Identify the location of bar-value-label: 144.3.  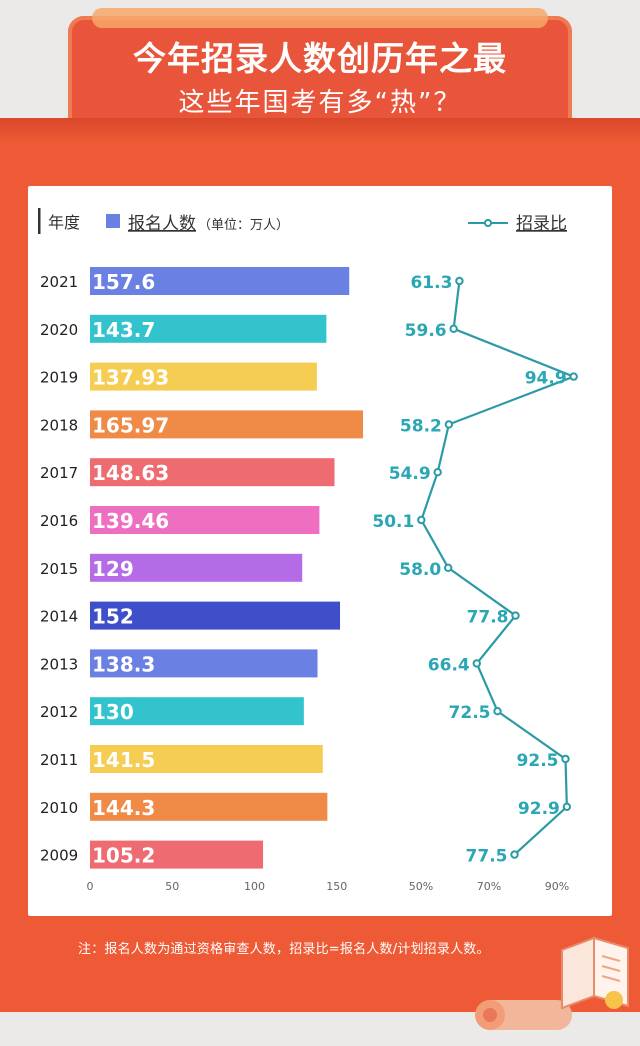
(123, 808).